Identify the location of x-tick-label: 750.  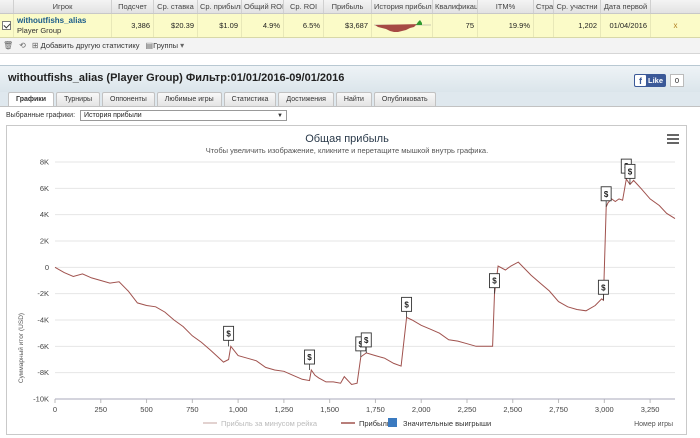
(192, 409).